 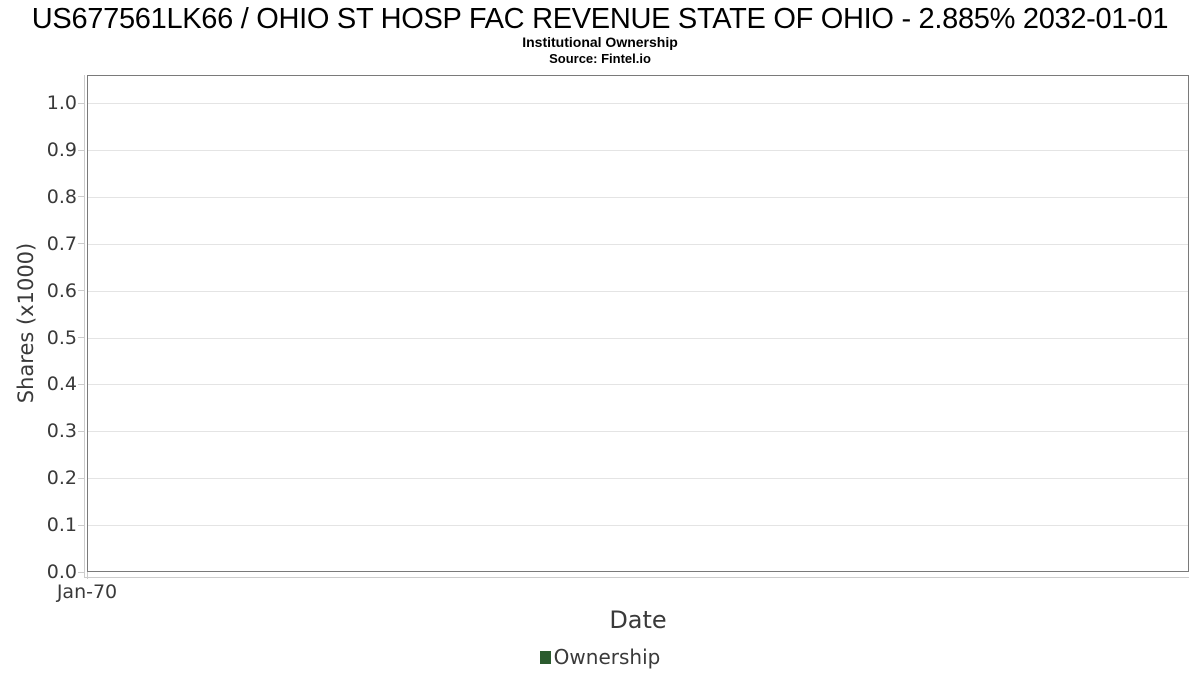 I want to click on y-tick-label: 0.2, so click(x=61, y=478).